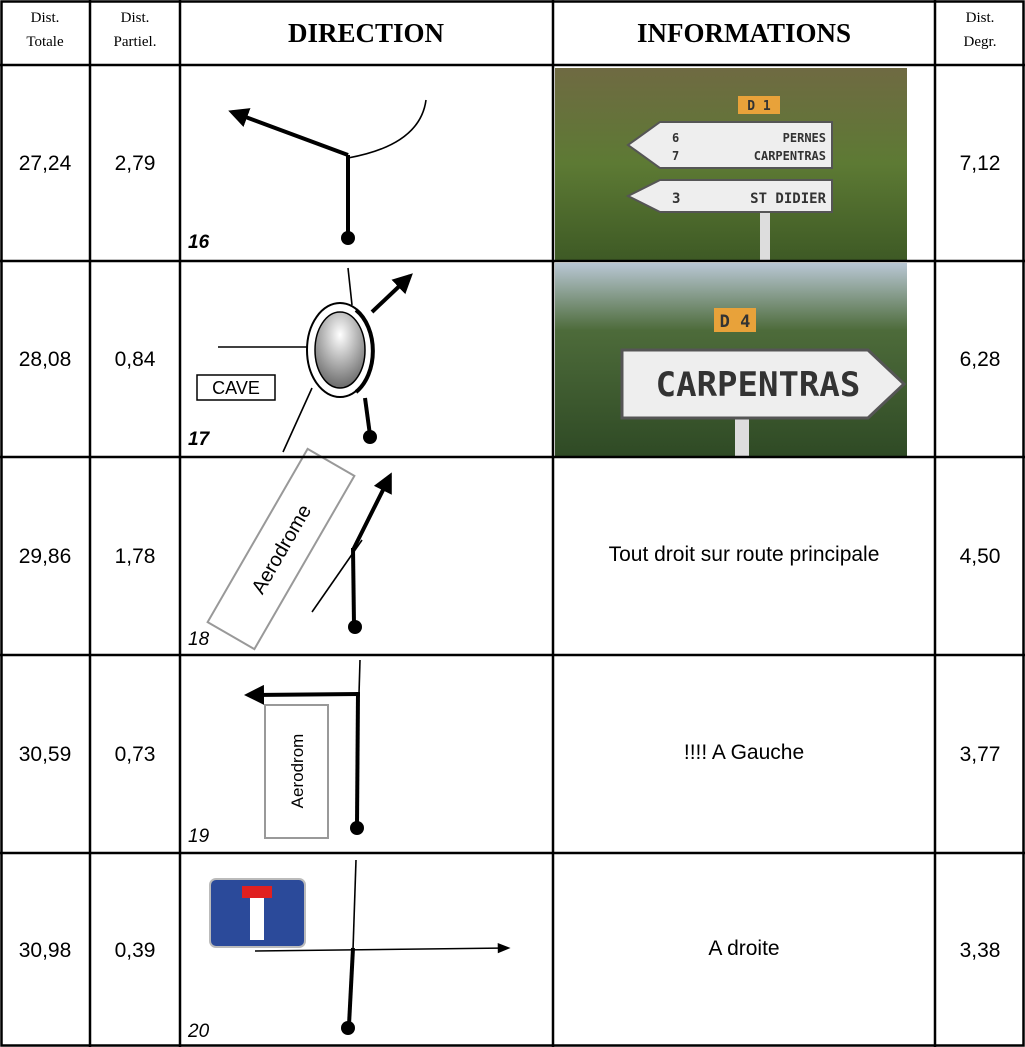 This screenshot has width=1025, height=1047. What do you see at coordinates (135, 754) in the screenshot?
I see `dist-partiel: 0,73` at bounding box center [135, 754].